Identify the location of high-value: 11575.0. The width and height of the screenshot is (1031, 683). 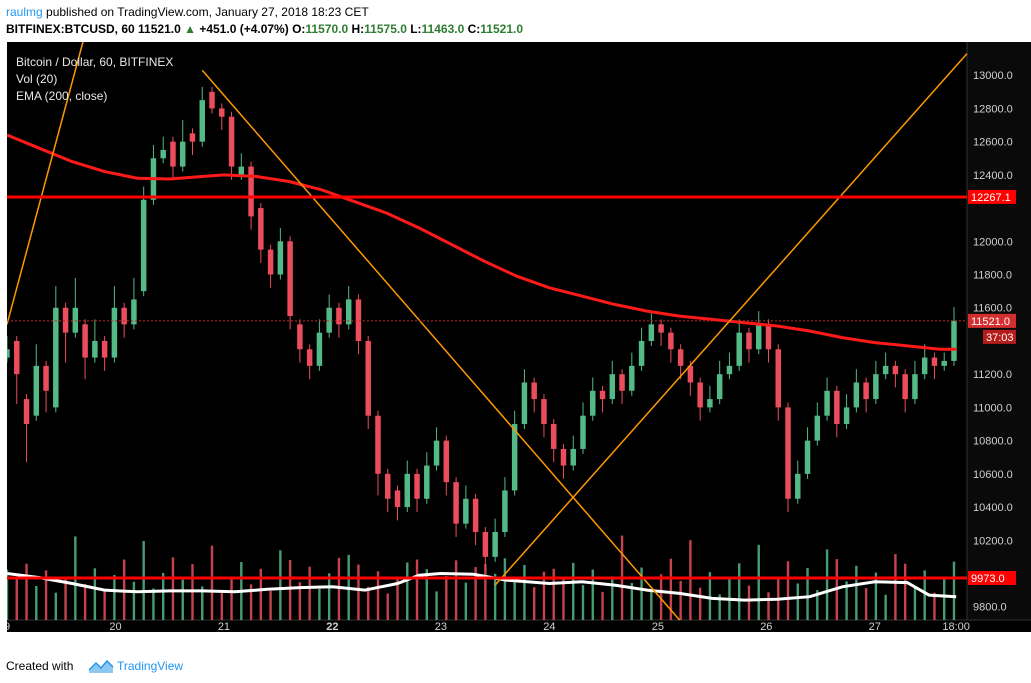
(385, 29).